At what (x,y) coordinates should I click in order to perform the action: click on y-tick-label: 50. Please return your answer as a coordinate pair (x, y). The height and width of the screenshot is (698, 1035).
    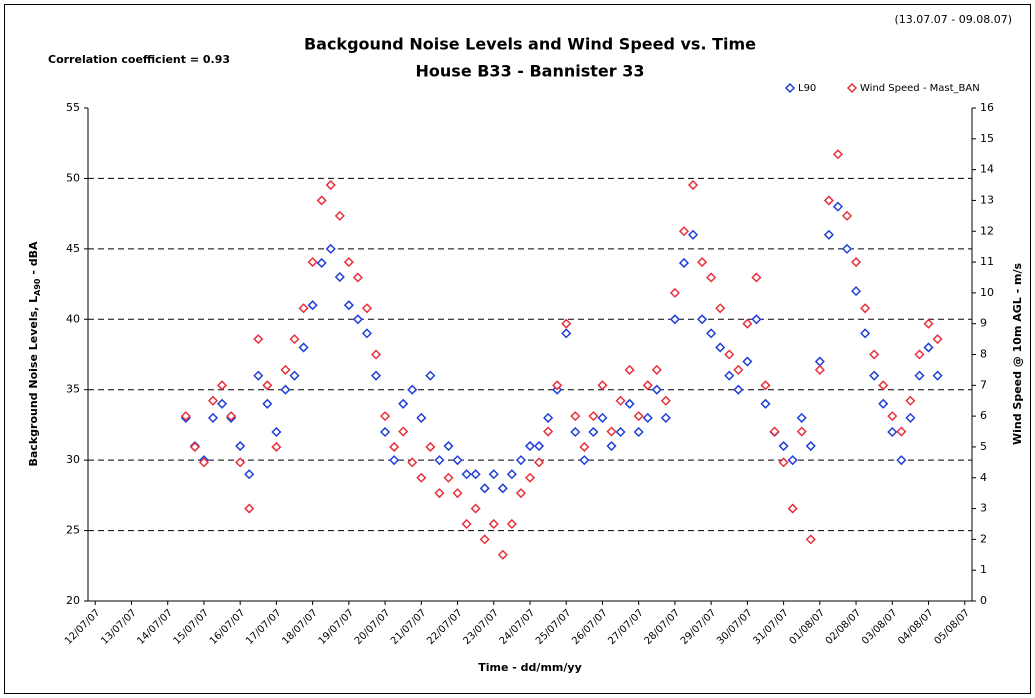
    Looking at the image, I should click on (73, 177).